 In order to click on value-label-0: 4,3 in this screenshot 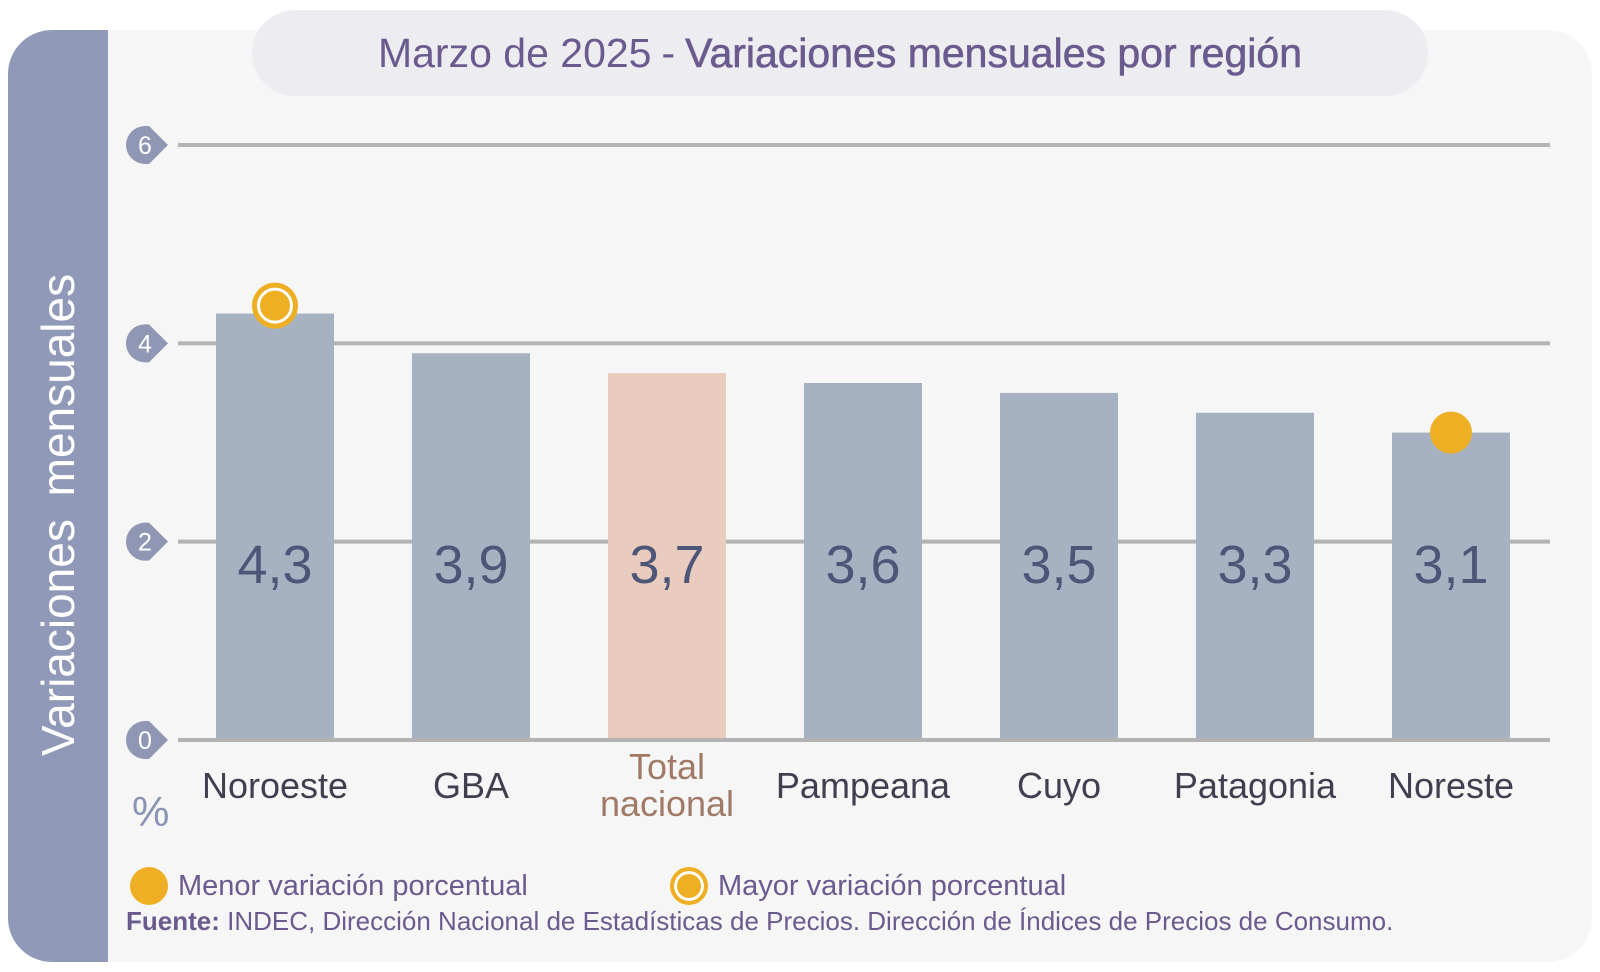, I will do `click(274, 565)`.